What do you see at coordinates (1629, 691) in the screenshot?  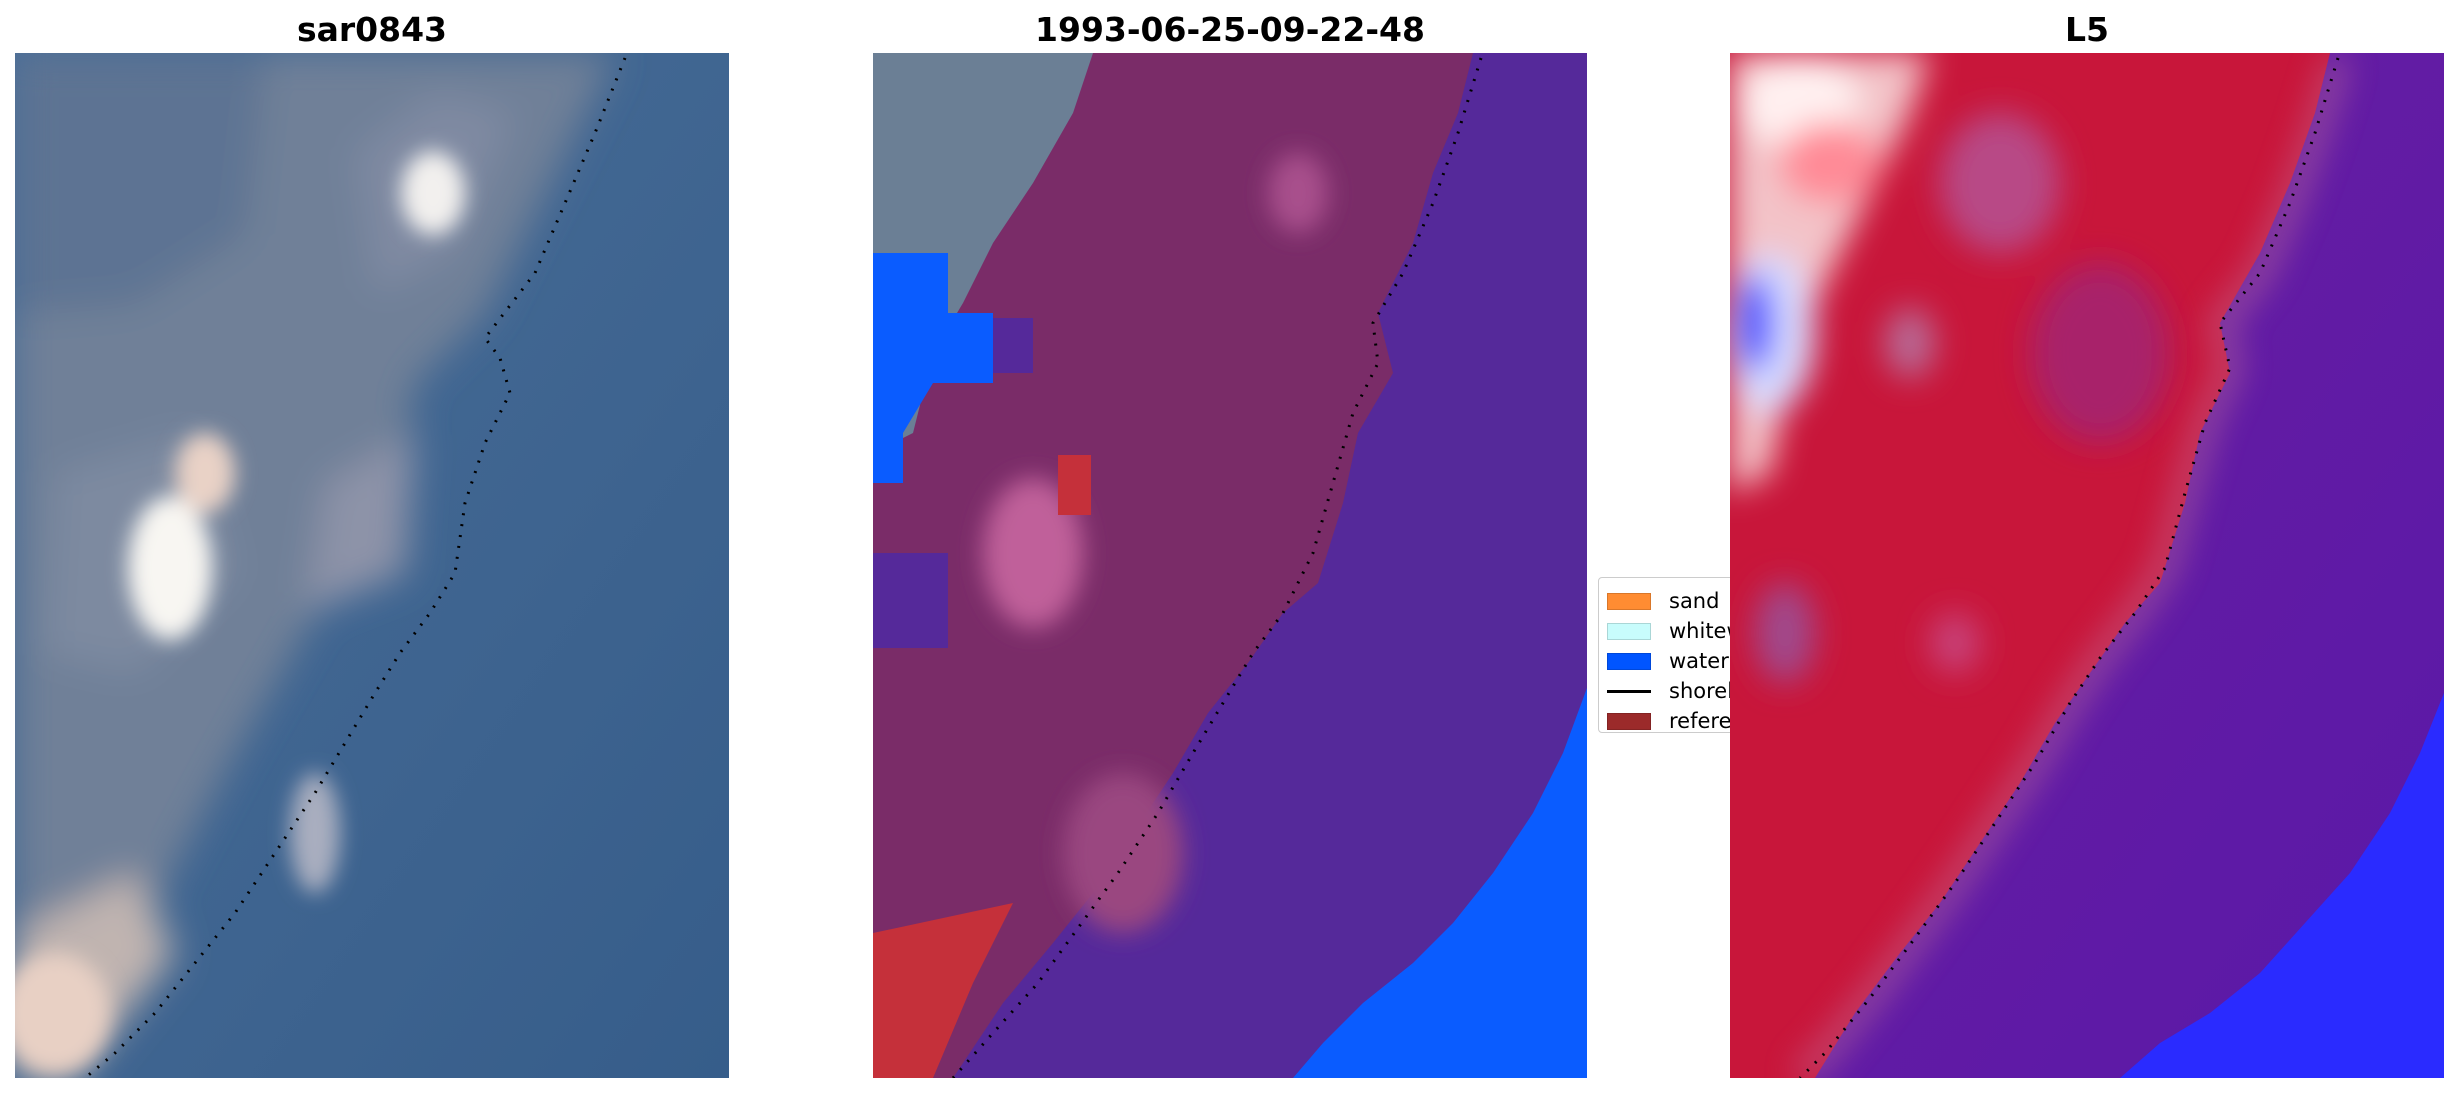 I see `shoreline-line-icon` at bounding box center [1629, 691].